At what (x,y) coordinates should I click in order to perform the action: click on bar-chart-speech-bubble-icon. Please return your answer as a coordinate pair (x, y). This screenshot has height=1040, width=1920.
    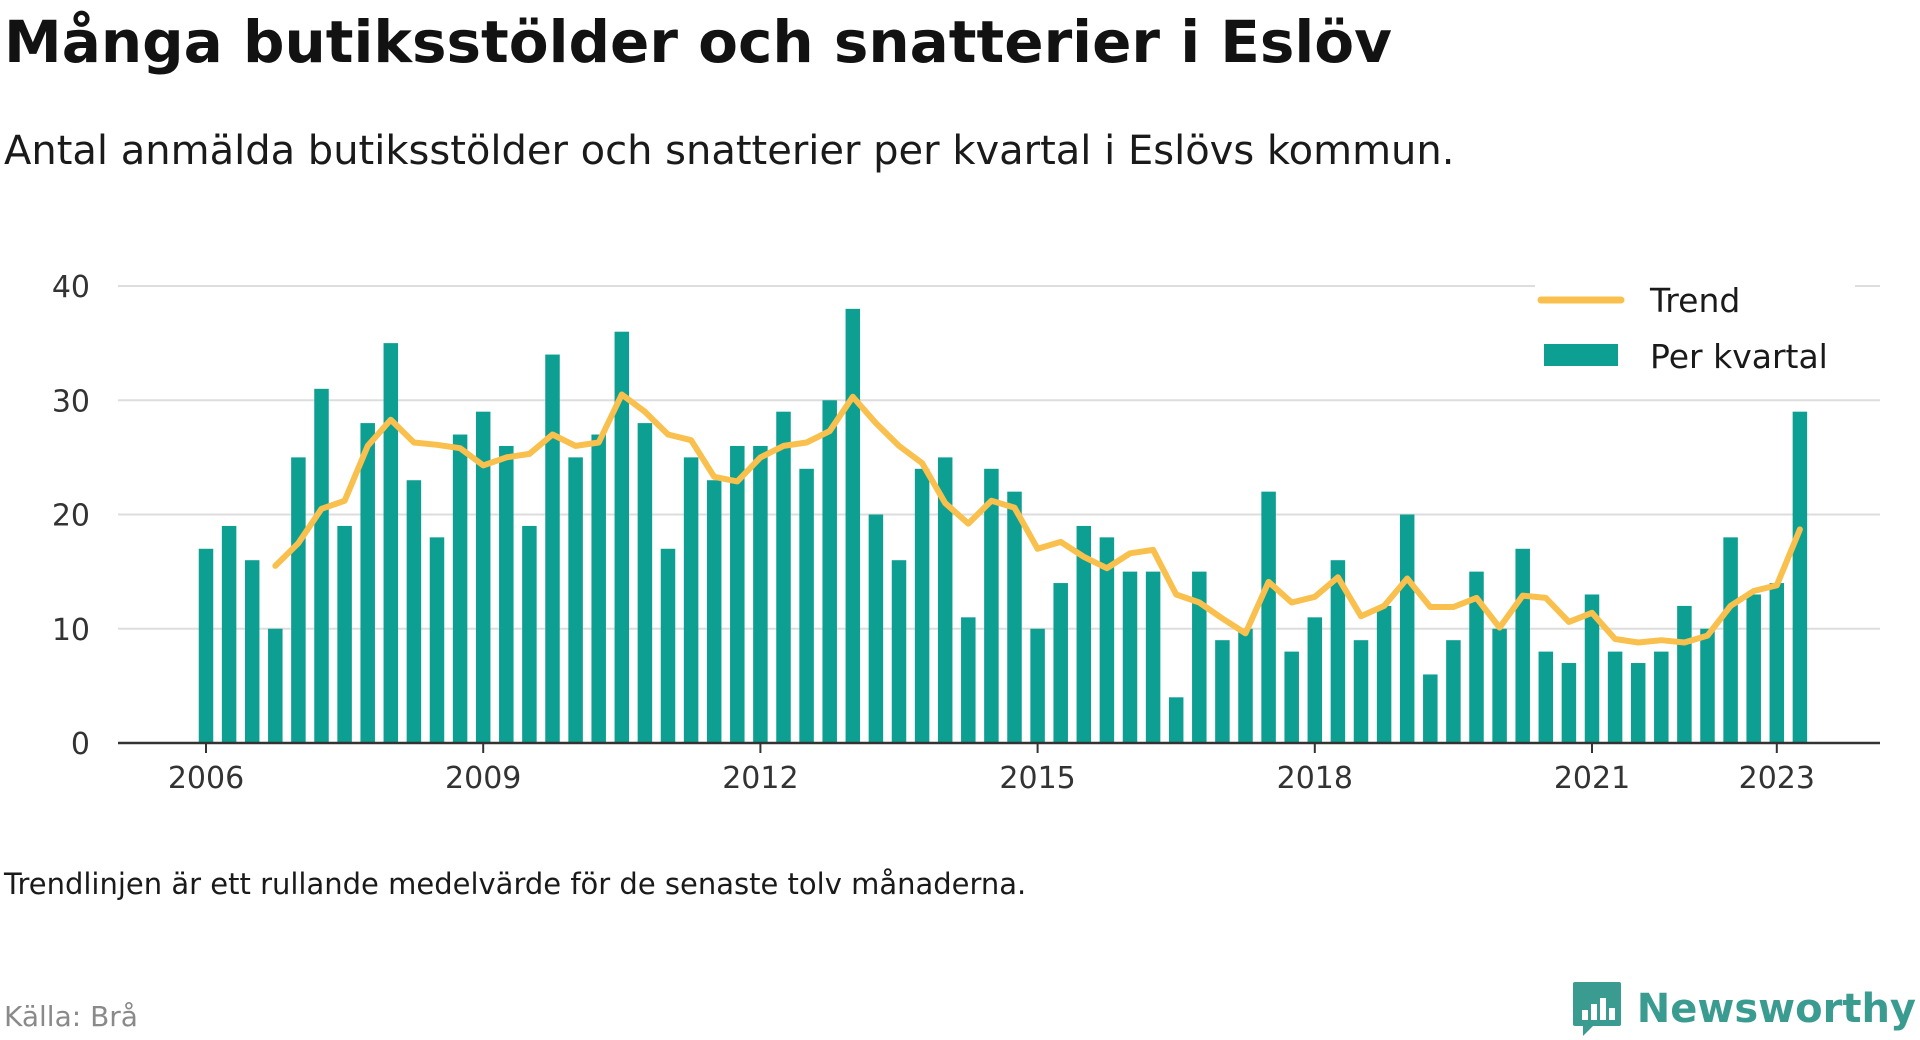
    Looking at the image, I should click on (1596, 1009).